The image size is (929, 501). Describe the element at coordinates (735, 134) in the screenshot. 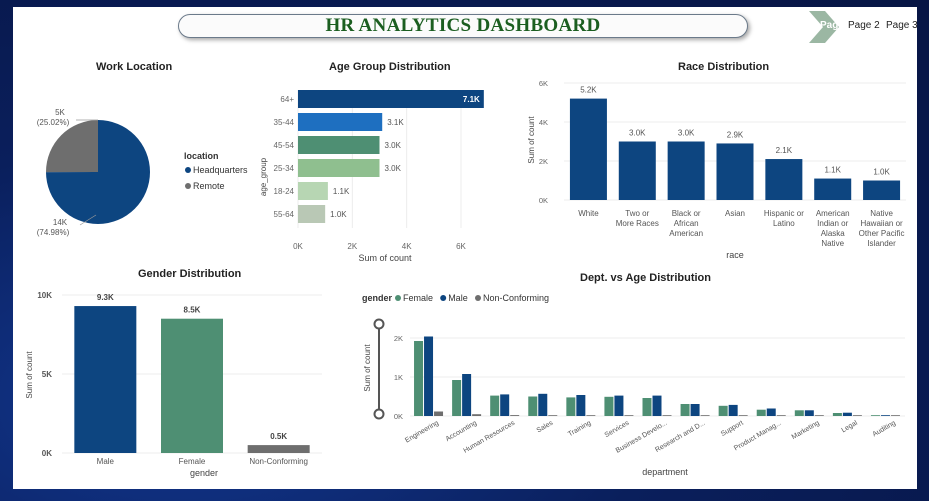

I see `race-data-label: 2.9K` at that location.